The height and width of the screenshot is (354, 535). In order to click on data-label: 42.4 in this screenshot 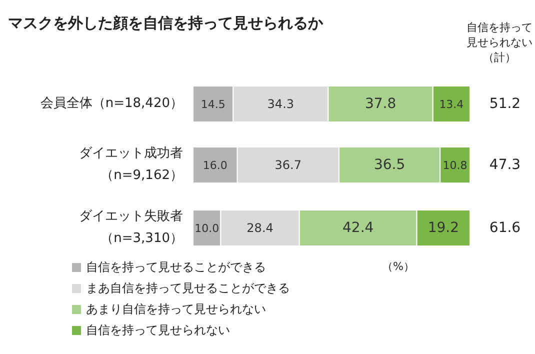, I will do `click(358, 228)`.